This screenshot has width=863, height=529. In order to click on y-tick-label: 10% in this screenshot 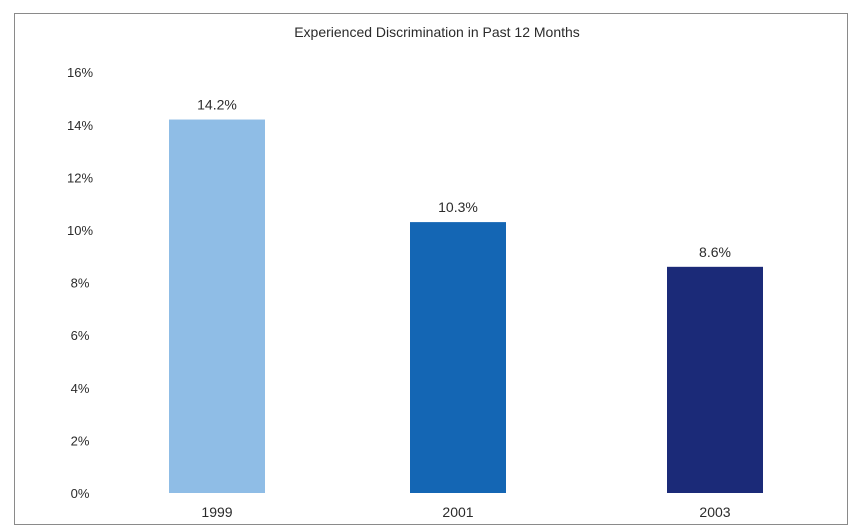, I will do `click(80, 230)`.